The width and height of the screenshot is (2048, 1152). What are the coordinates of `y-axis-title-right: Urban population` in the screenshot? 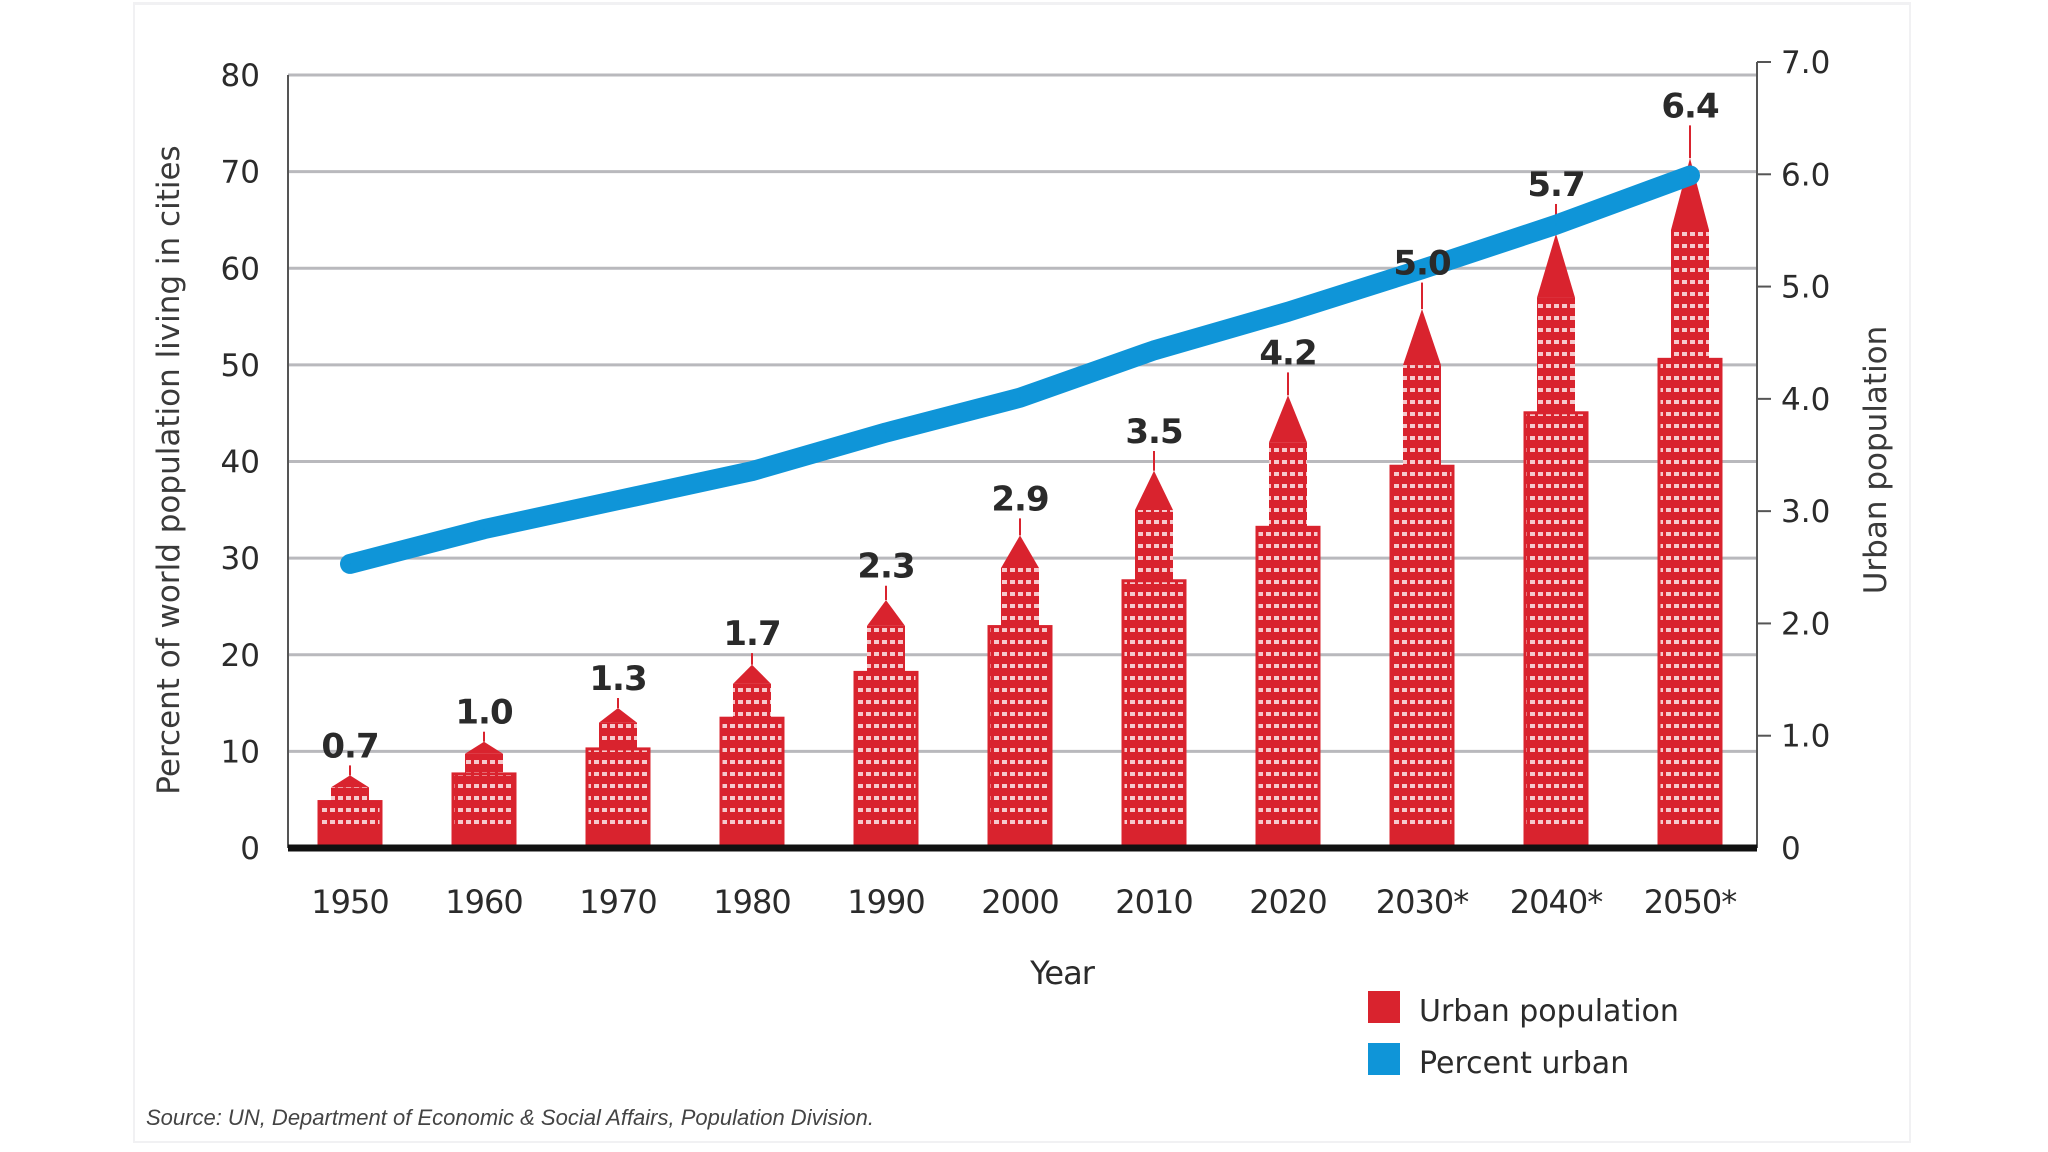 It's located at (1876, 460).